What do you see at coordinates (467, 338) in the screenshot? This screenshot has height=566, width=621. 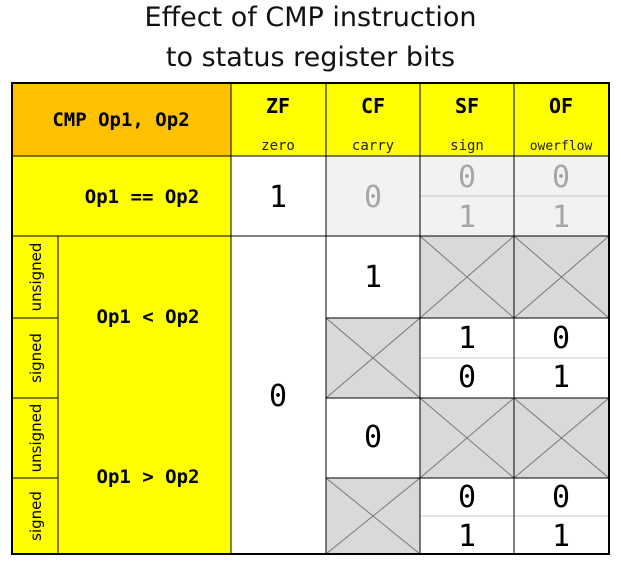 I see `less-signed-sf-value-1: 1` at bounding box center [467, 338].